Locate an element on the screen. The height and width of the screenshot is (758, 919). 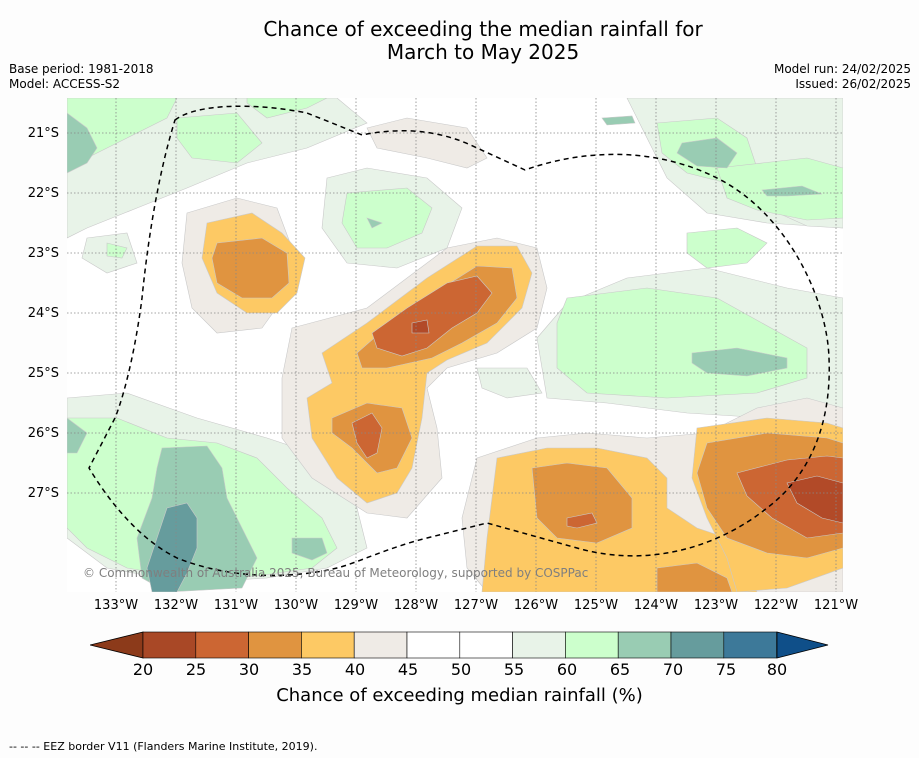
lat-label: 27°S is located at coordinates (43, 493).